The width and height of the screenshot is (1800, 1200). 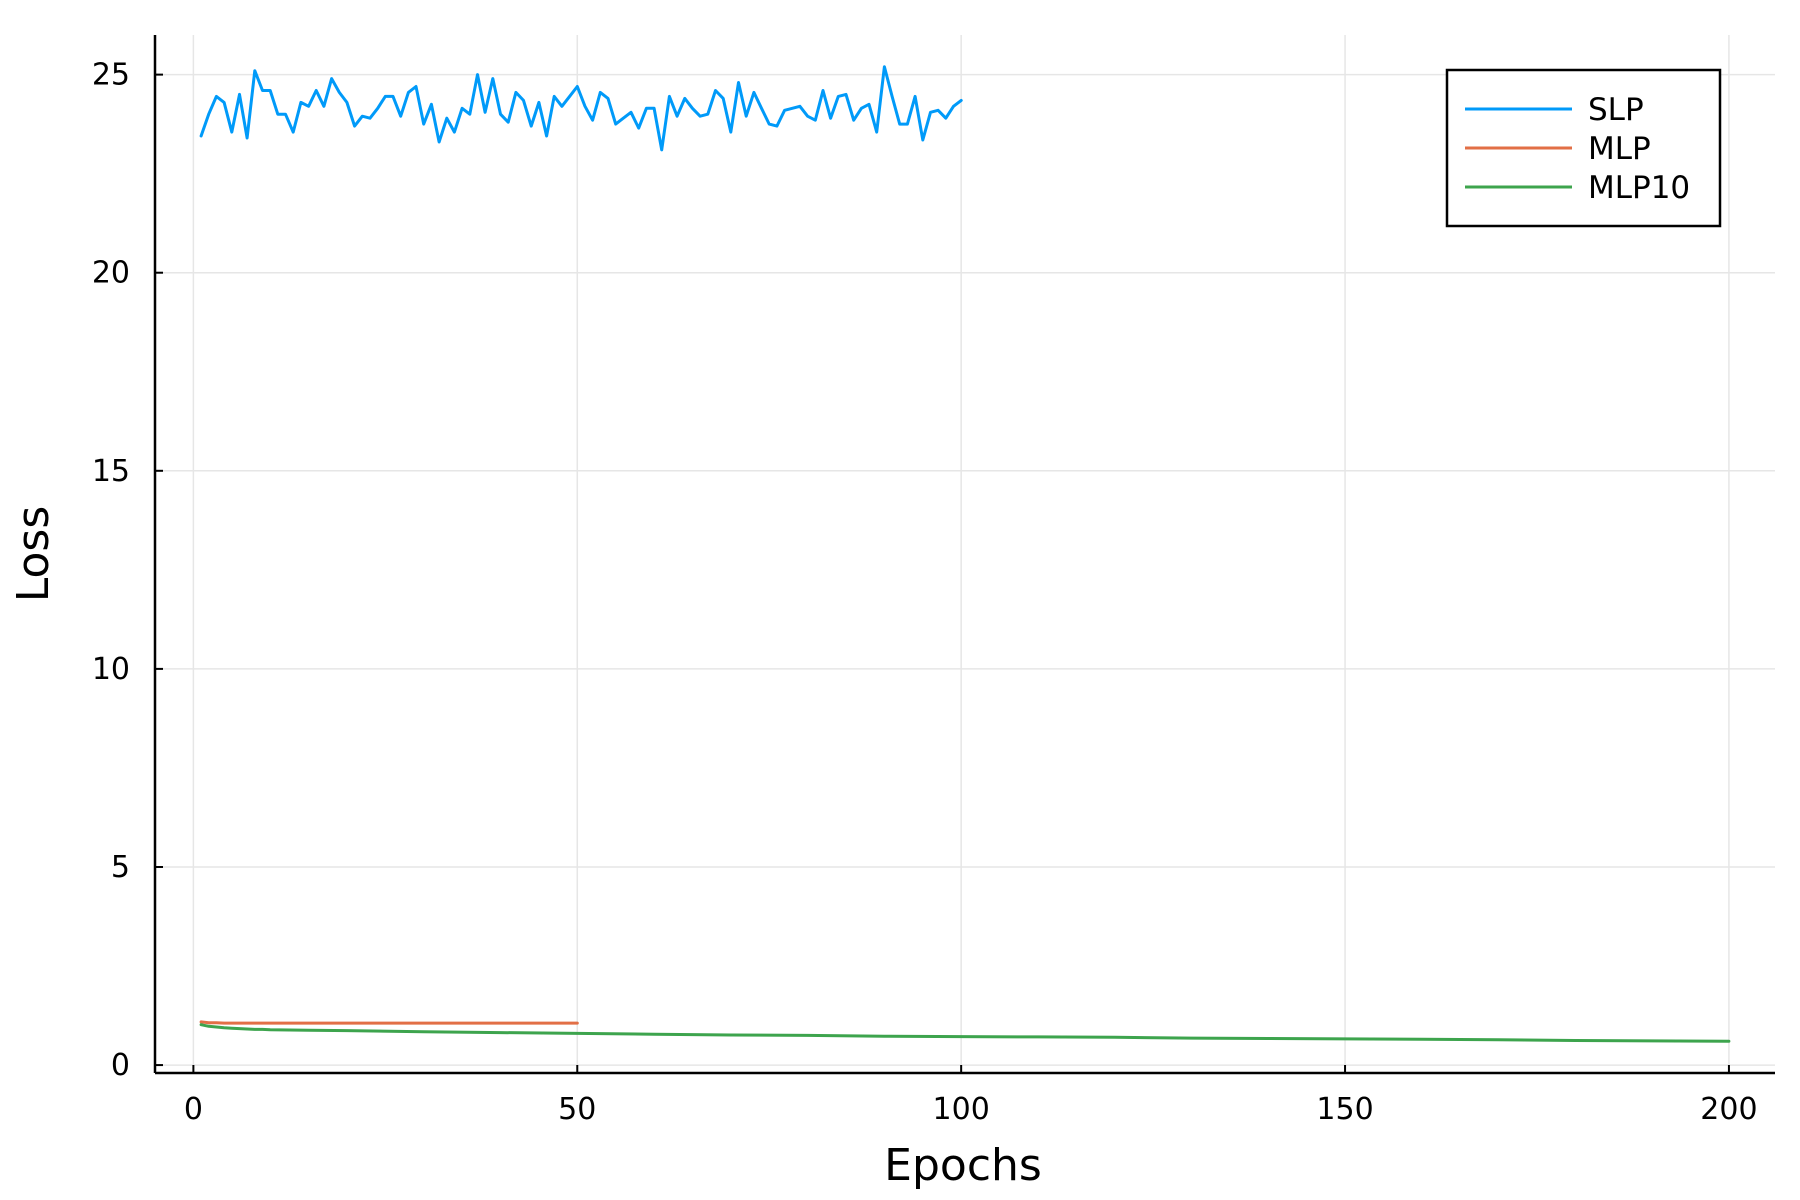 I want to click on y-tick-label: 20, so click(x=111, y=273).